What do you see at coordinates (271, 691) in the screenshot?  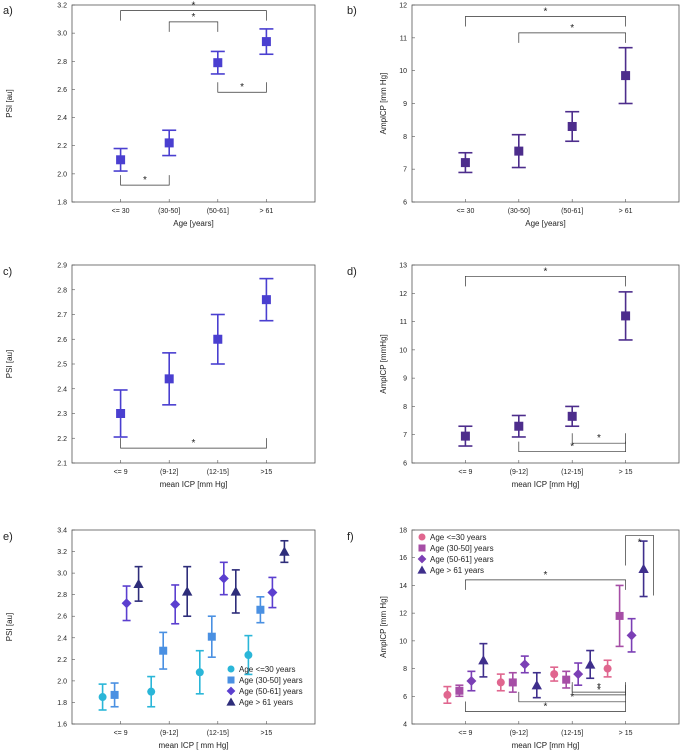 I see `legend-label: Age (50-61] years` at bounding box center [271, 691].